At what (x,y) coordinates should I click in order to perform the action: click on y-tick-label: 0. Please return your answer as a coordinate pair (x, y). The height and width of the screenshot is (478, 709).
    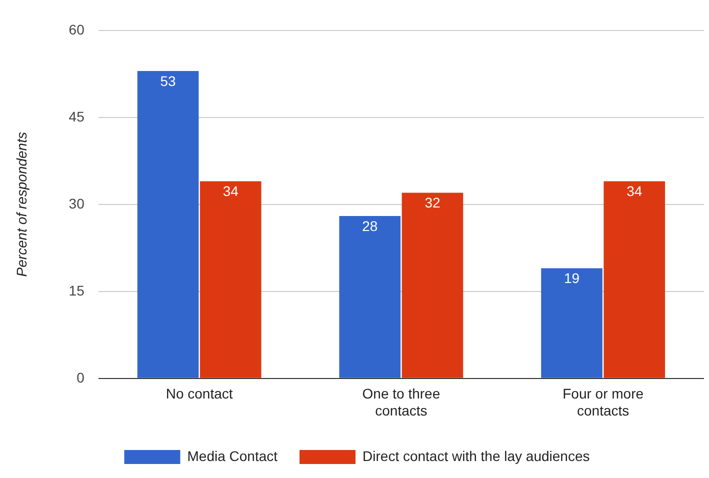
    Looking at the image, I should click on (80, 377).